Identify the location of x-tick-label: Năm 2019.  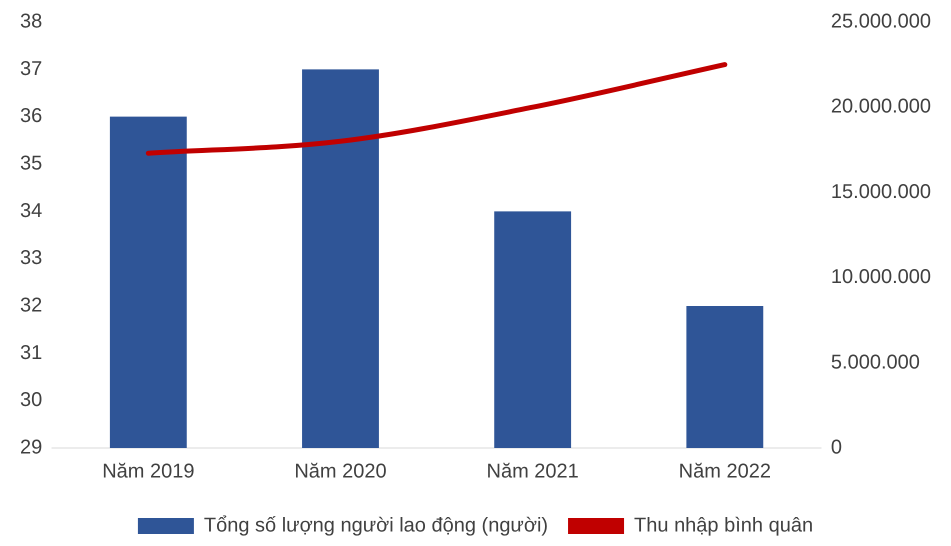
(148, 471).